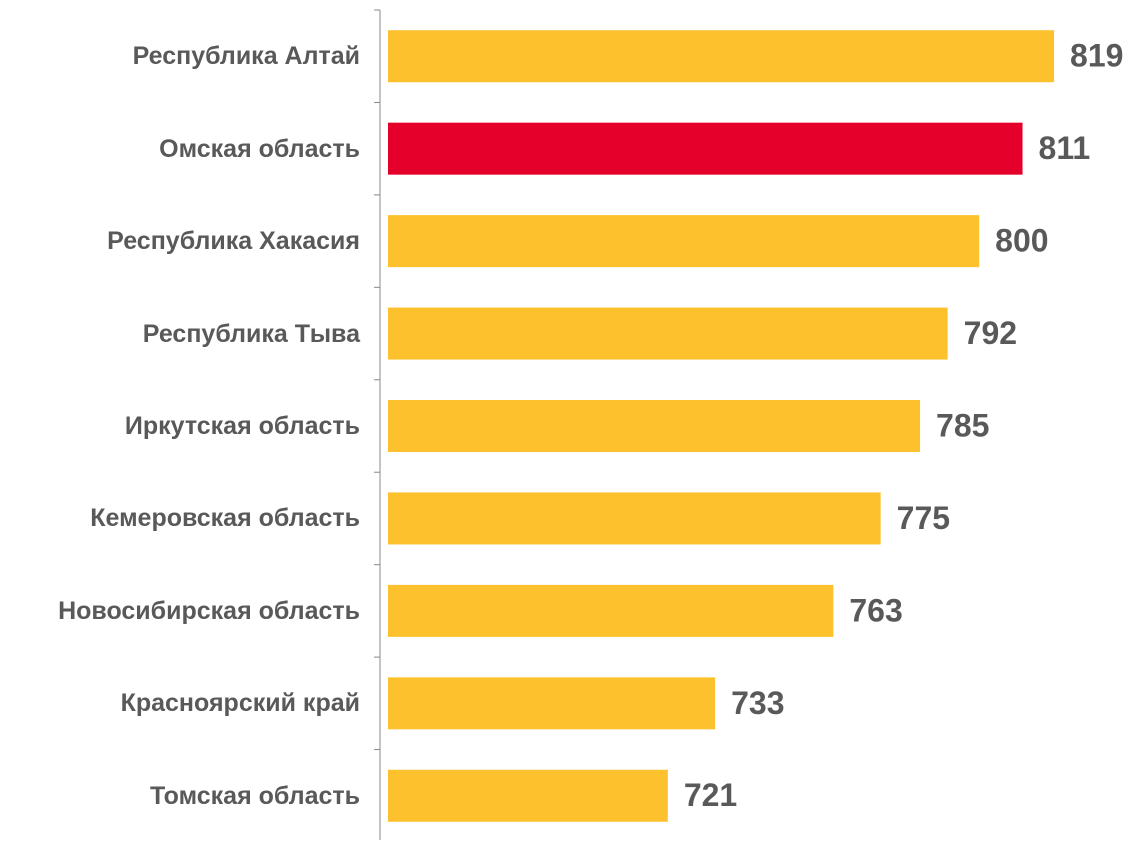 The width and height of the screenshot is (1134, 841). What do you see at coordinates (990, 333) in the screenshot?
I see `value-label: 792` at bounding box center [990, 333].